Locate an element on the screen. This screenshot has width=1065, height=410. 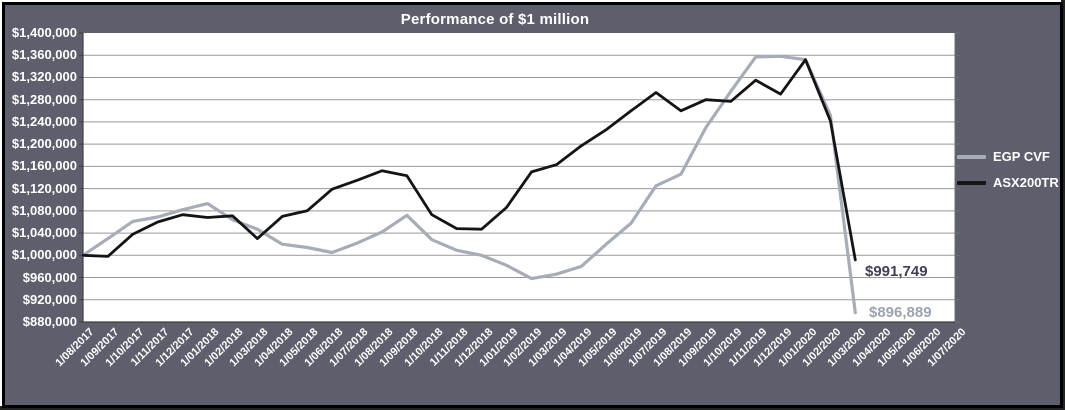
y-axis-label: $1,320,000 is located at coordinates (44, 77).